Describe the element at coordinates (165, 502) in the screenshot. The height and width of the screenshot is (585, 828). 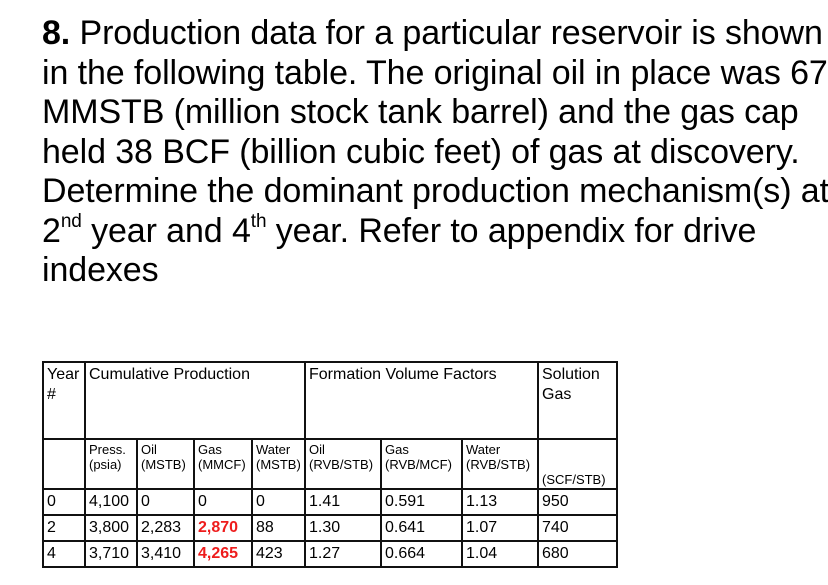
I see `cell-oil: 0` at that location.